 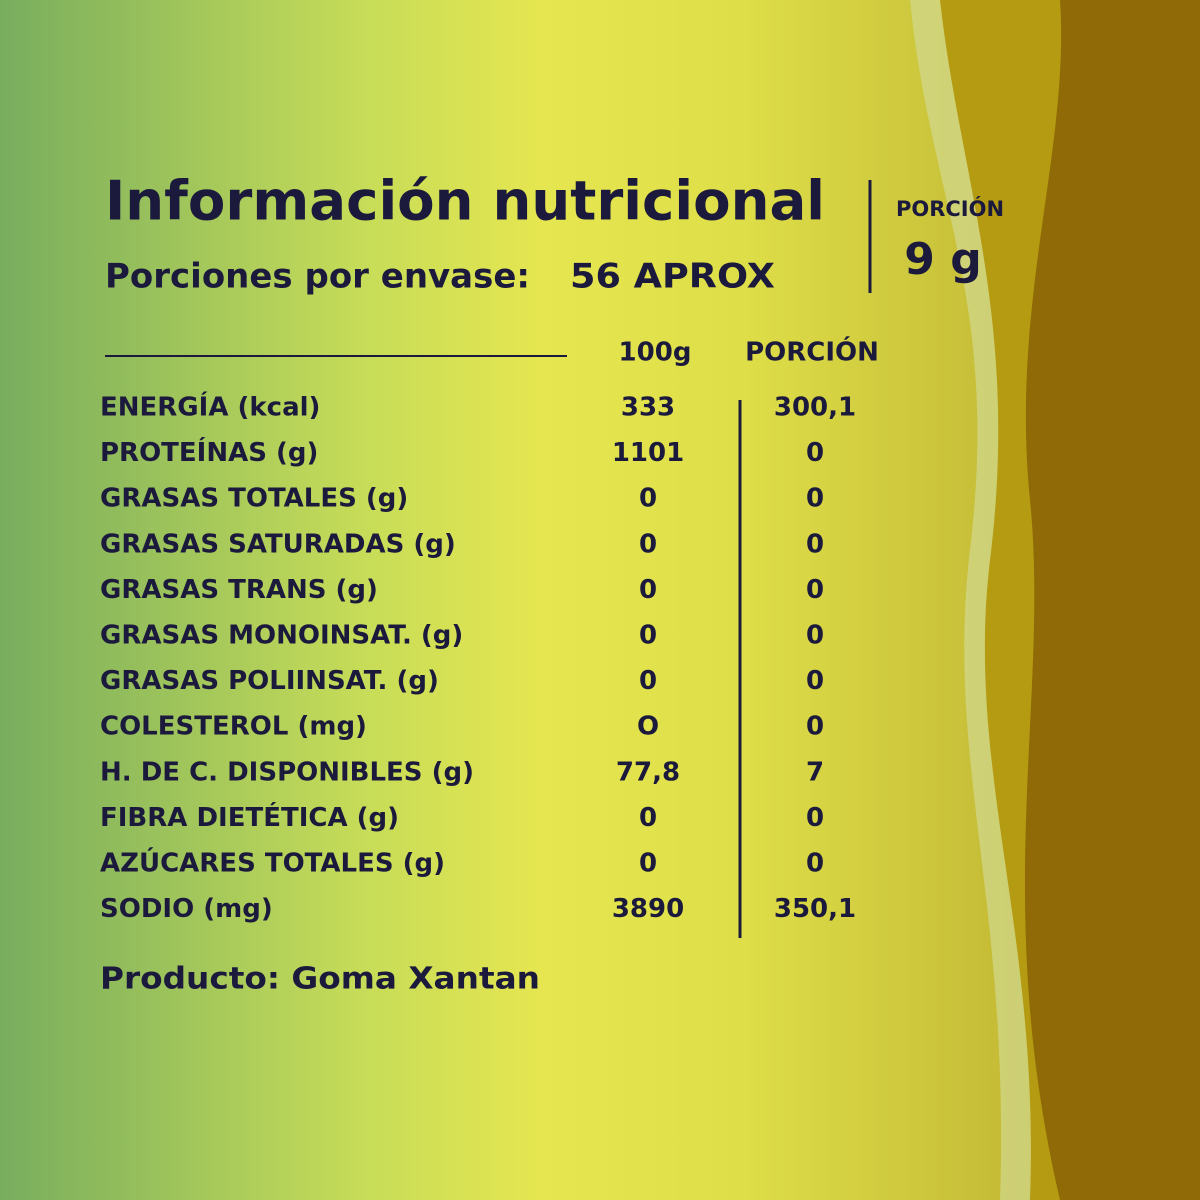 I want to click on row-label: GRASAS MONOINSAT. (g), so click(x=281, y=636).